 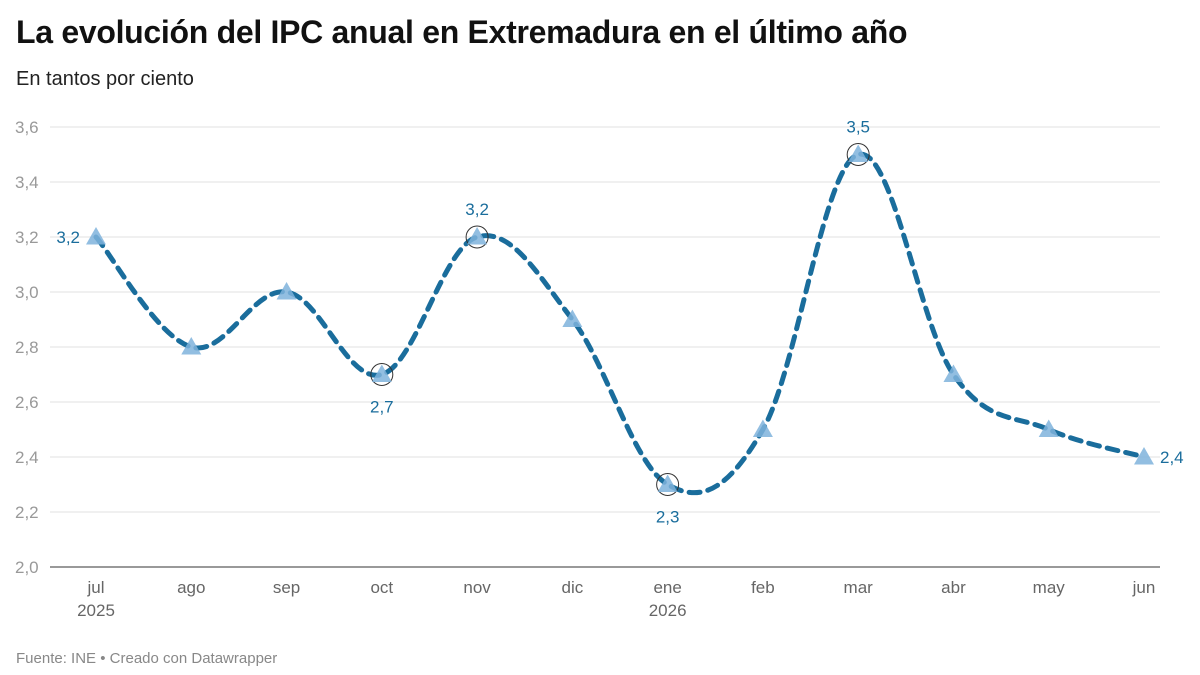 What do you see at coordinates (193, 658) in the screenshot?
I see `credit-note: Creado con Datawrapper` at bounding box center [193, 658].